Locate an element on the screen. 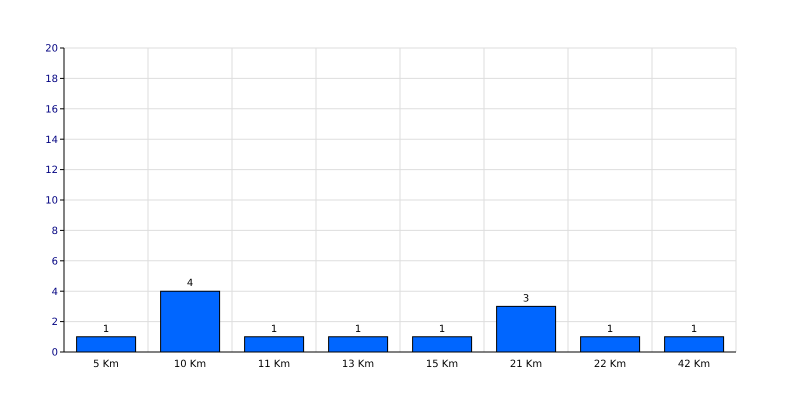 This screenshot has height=400, width=800. y-tick-label: 18 is located at coordinates (51, 79).